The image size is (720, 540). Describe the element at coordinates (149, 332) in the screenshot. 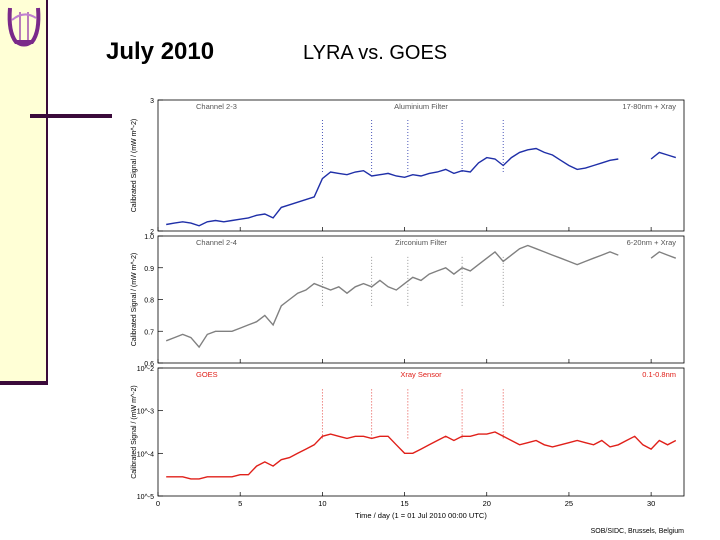

I see `y-tick-label-middle: 0.7` at that location.